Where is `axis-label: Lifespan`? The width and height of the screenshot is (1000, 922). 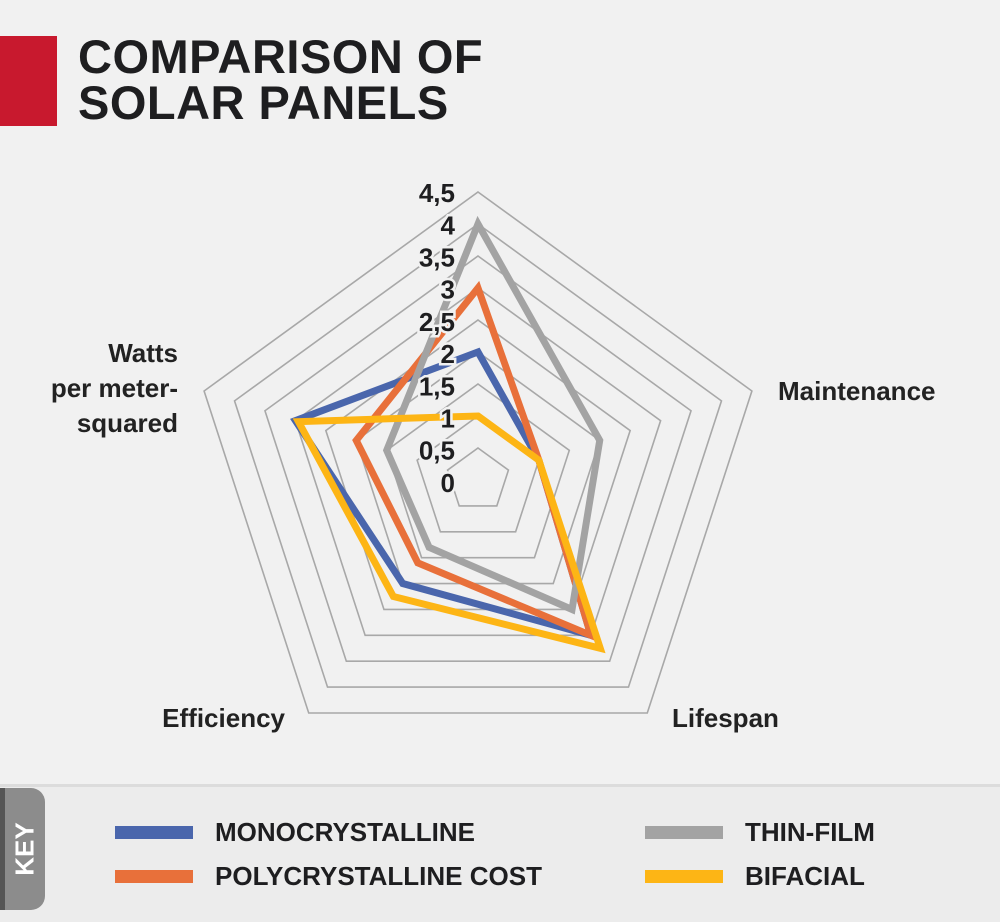 axis-label: Lifespan is located at coordinates (725, 718).